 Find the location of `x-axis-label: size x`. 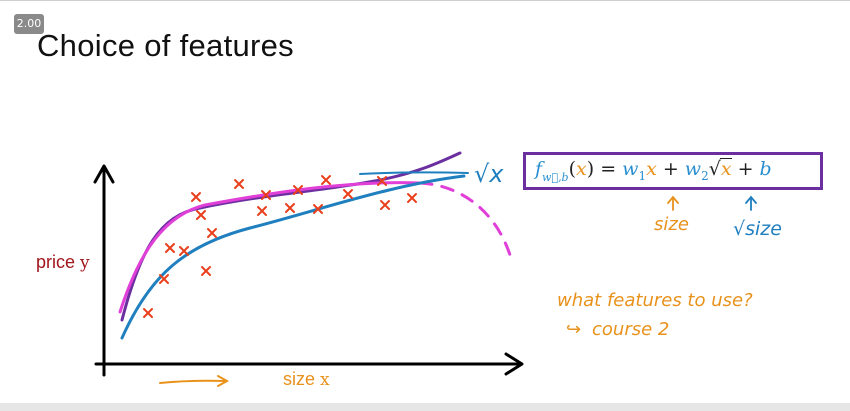

x-axis-label: size x is located at coordinates (306, 379).